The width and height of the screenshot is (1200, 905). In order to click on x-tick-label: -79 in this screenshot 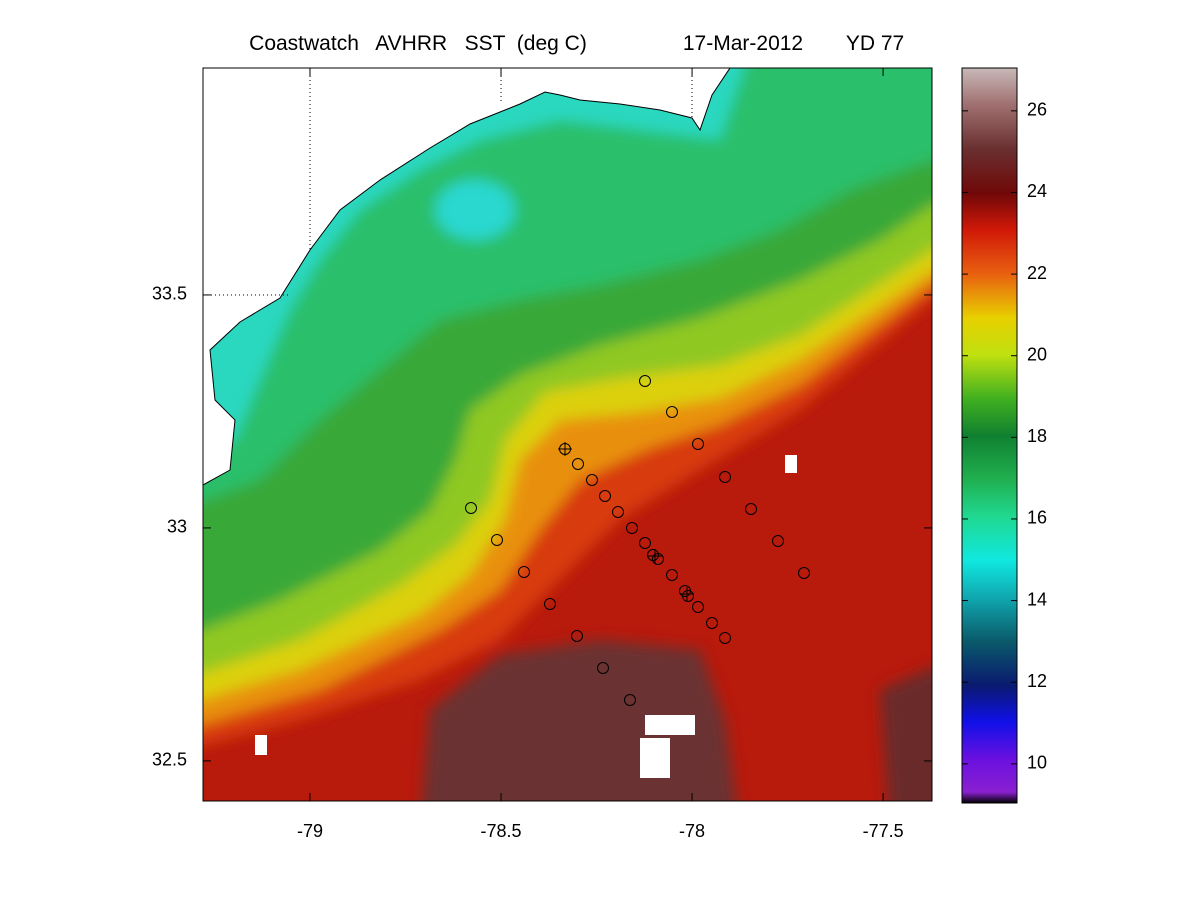, I will do `click(310, 831)`.